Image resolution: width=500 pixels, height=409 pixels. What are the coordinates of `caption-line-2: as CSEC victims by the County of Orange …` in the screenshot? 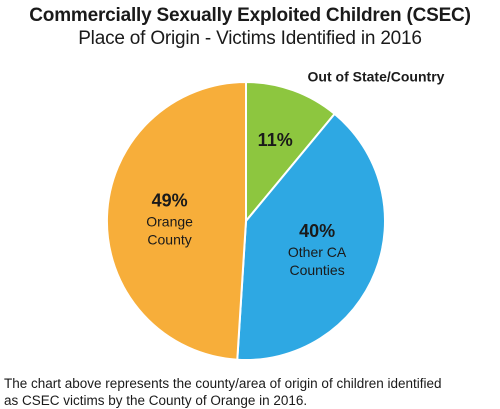 It's located at (156, 400).